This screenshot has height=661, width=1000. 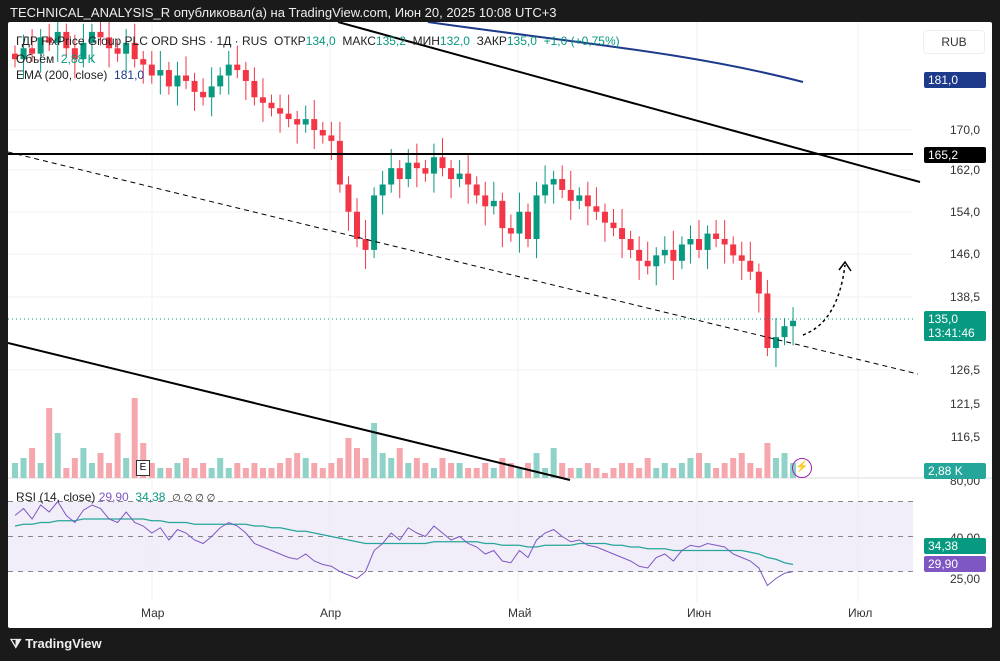 What do you see at coordinates (964, 370) in the screenshot?
I see `price-tick: 126,5` at bounding box center [964, 370].